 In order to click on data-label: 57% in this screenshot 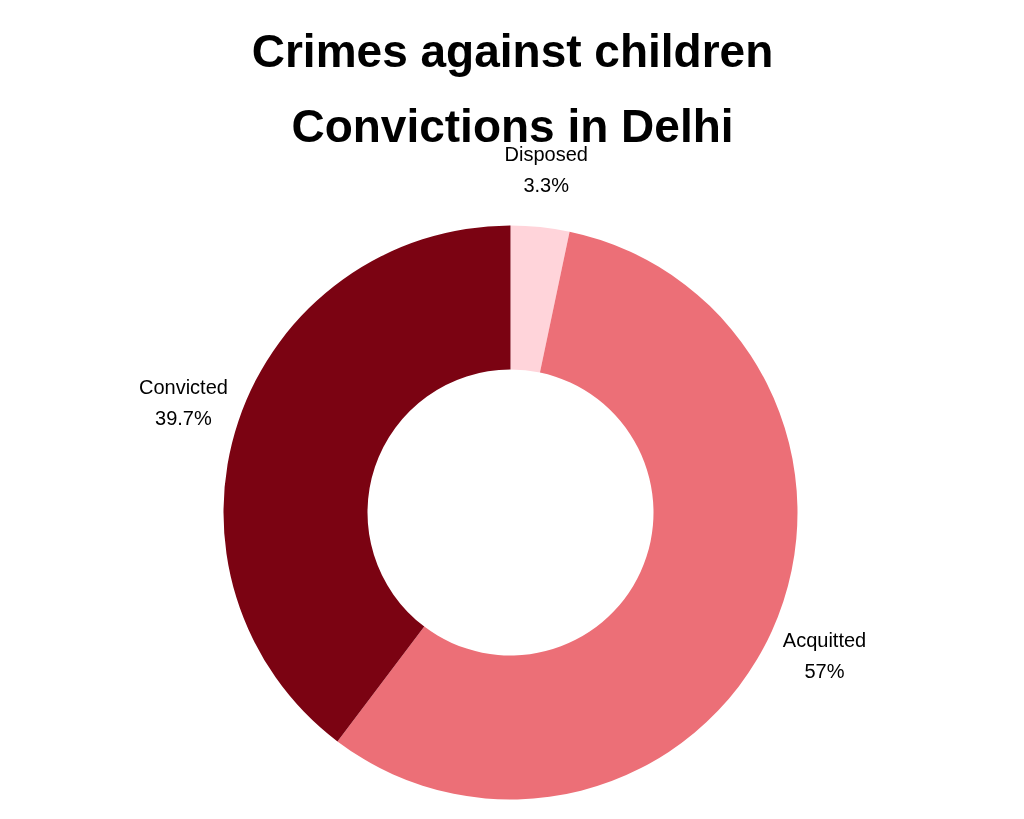, I will do `click(824, 670)`.